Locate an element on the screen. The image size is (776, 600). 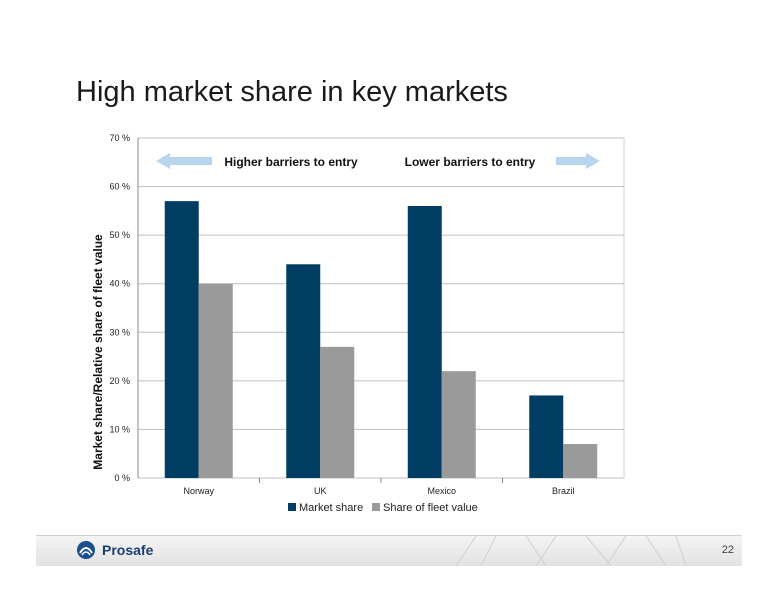
footer-bar: Prosafe 22 is located at coordinates (389, 550).